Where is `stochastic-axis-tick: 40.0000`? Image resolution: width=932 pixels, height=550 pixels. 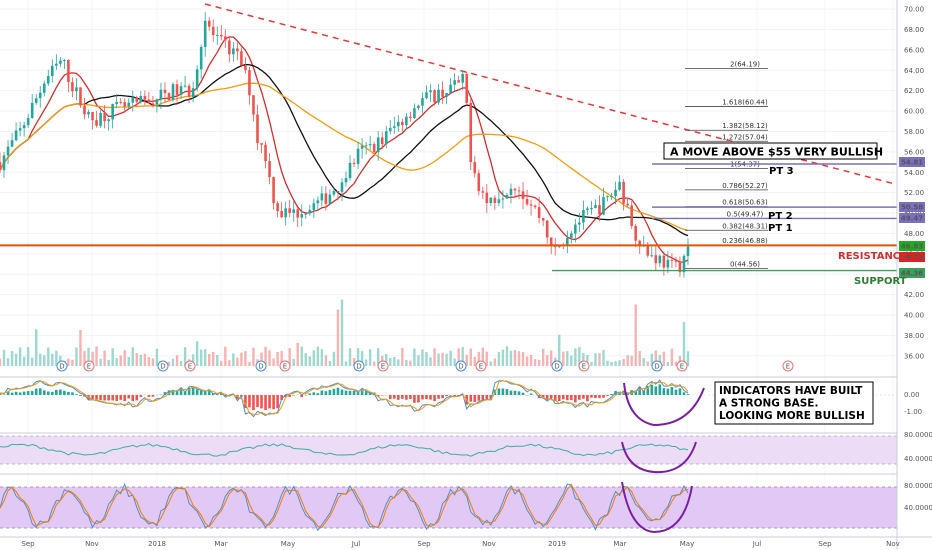
stochastic-axis-tick: 40.0000 is located at coordinates (918, 508).